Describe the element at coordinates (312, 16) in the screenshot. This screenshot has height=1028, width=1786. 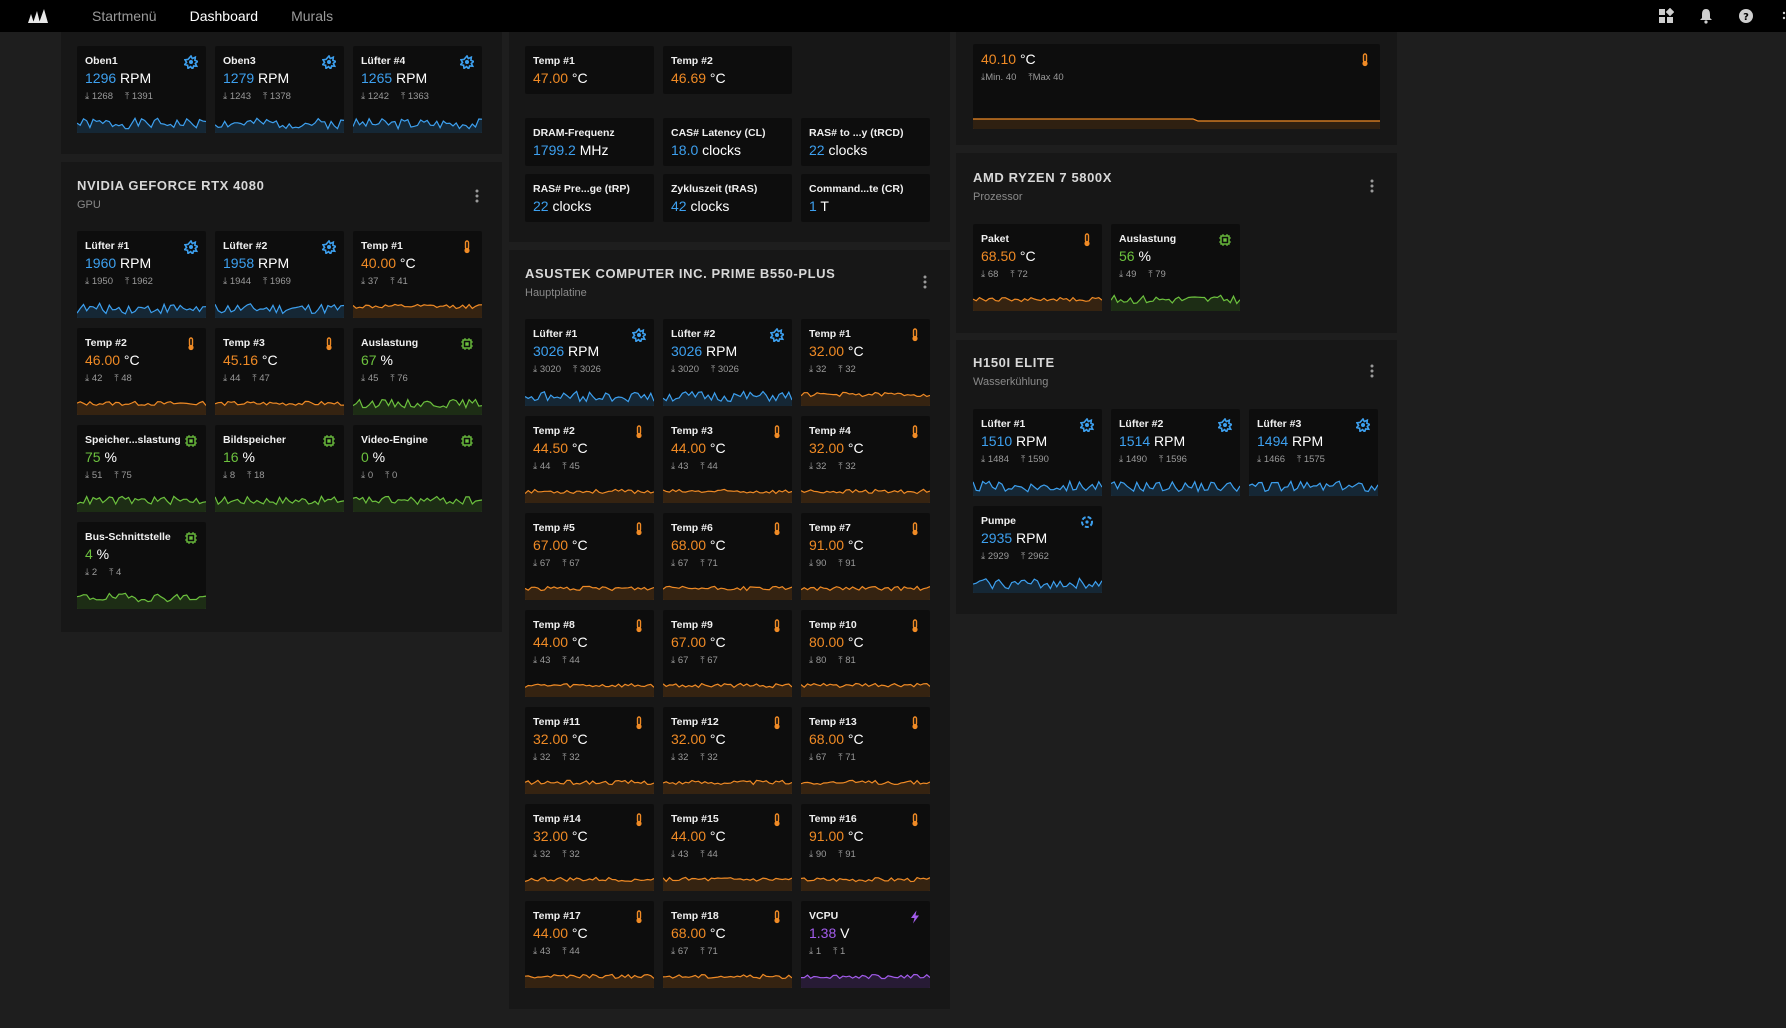
I see `nav-murals: Murals` at that location.